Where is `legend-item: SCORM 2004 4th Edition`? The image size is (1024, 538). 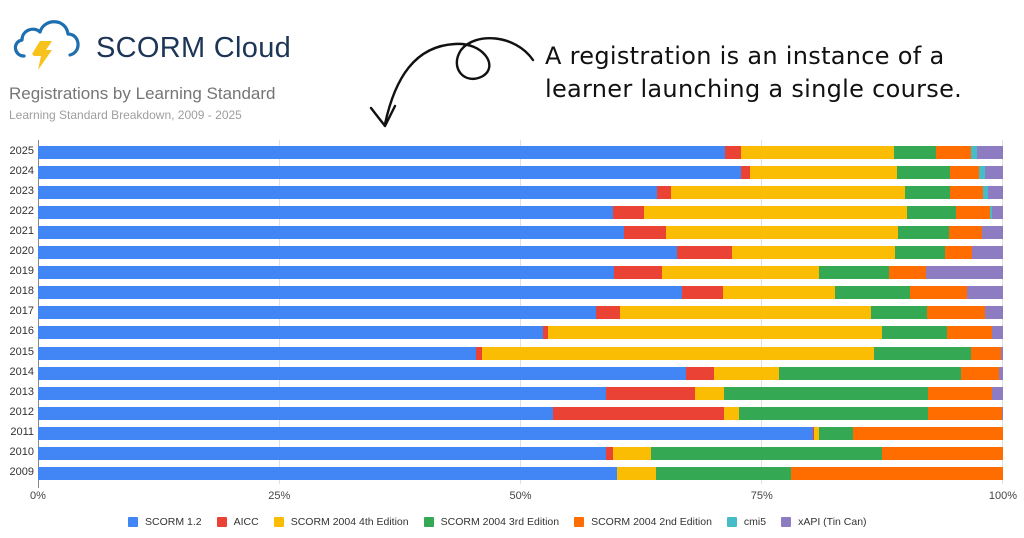 legend-item: SCORM 2004 4th Edition is located at coordinates (341, 522).